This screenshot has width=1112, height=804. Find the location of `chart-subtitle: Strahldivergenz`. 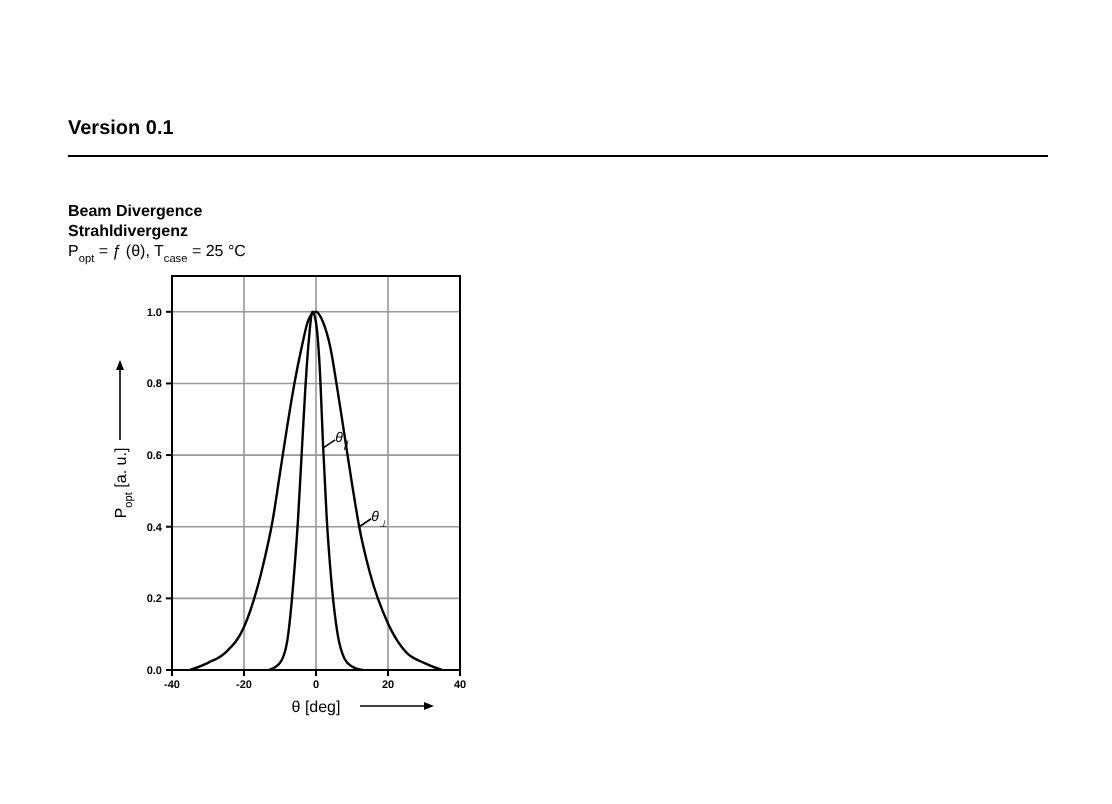

chart-subtitle: Strahldivergenz is located at coordinates (128, 231).